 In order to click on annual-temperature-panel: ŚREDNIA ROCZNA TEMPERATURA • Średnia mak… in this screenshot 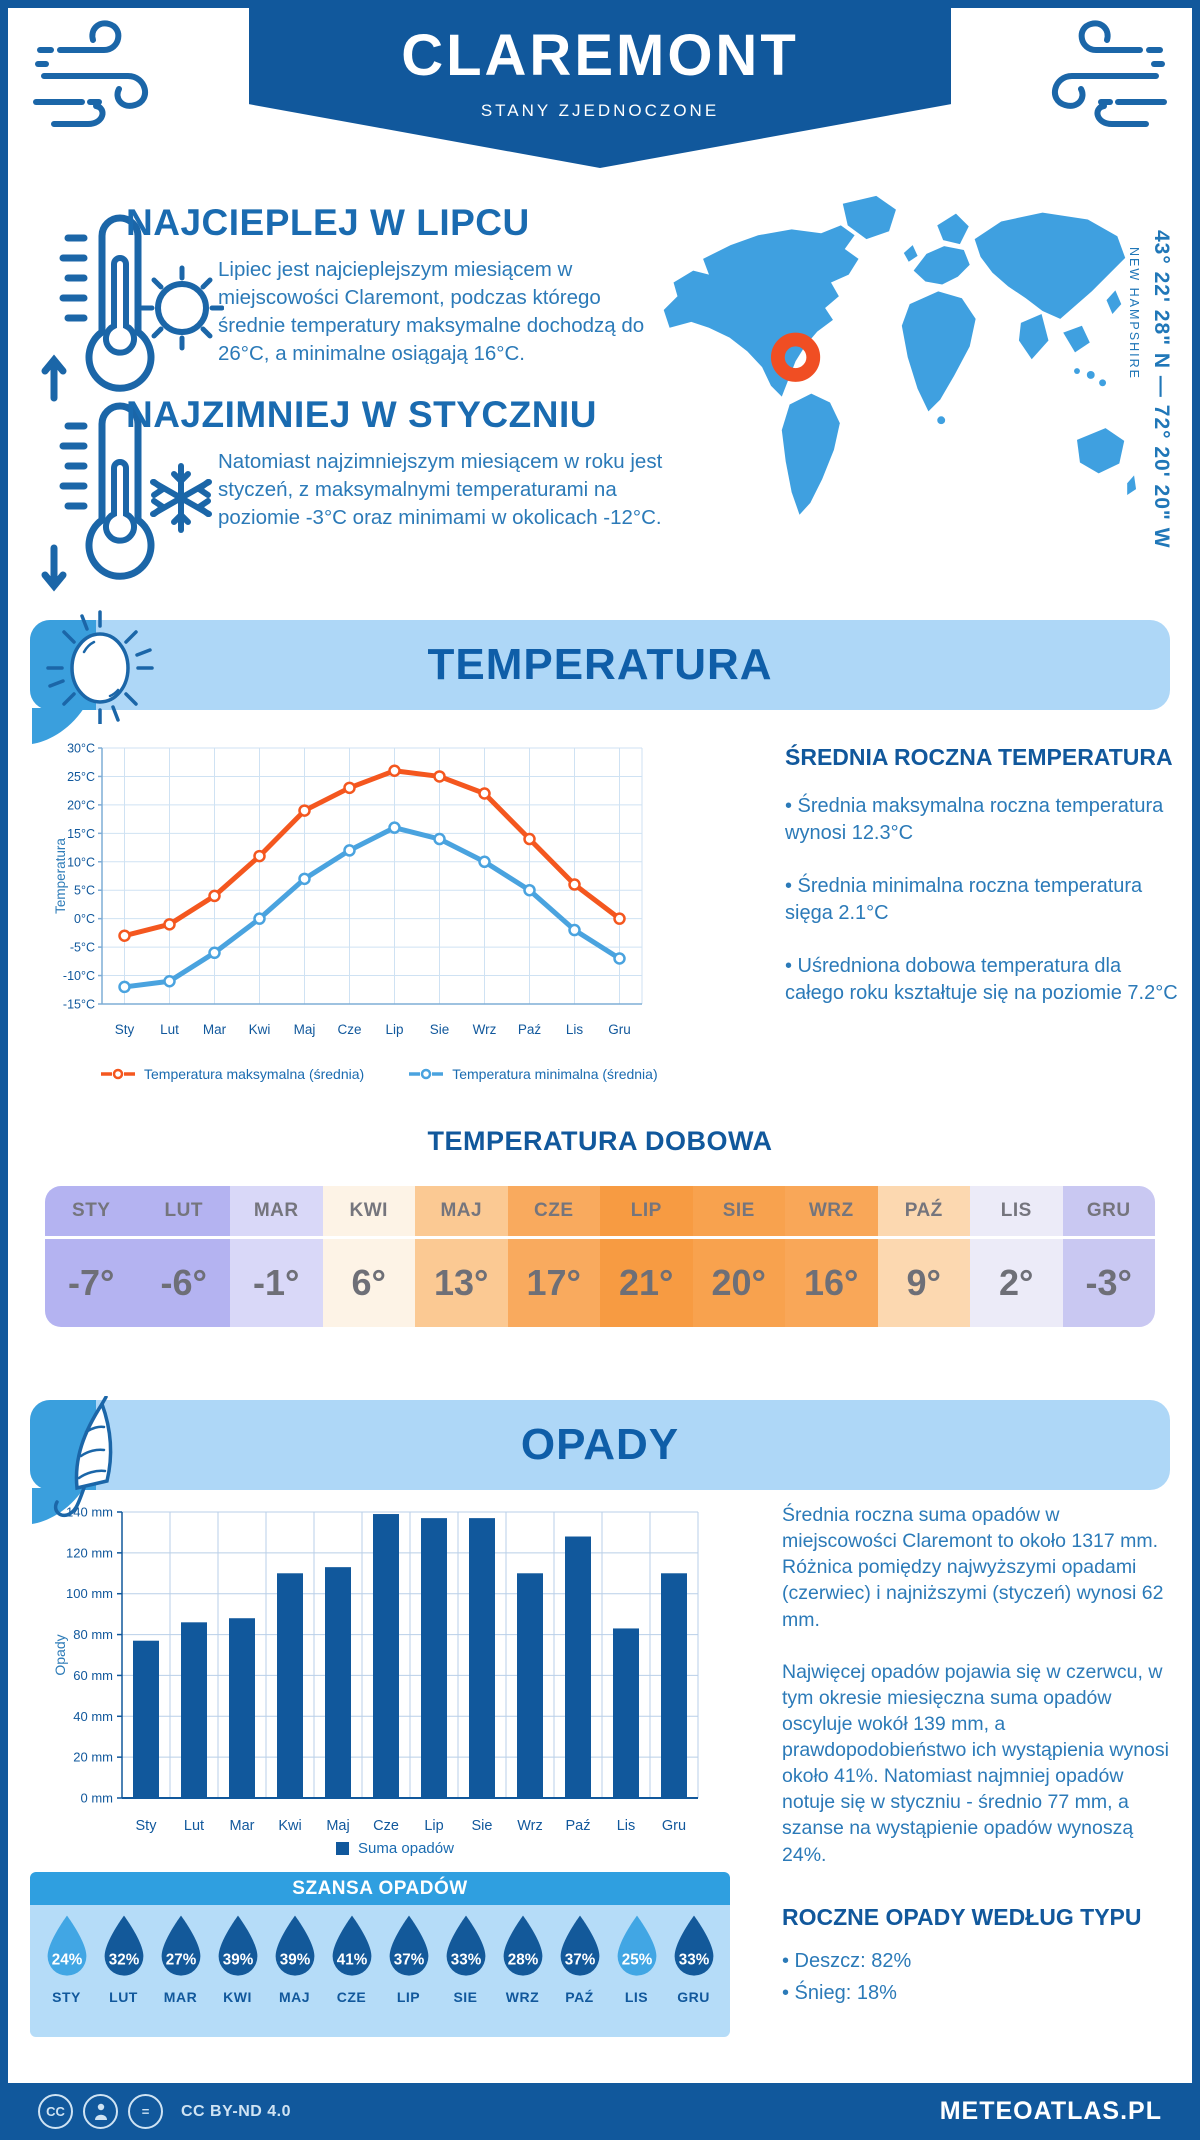, I will do `click(982, 888)`.